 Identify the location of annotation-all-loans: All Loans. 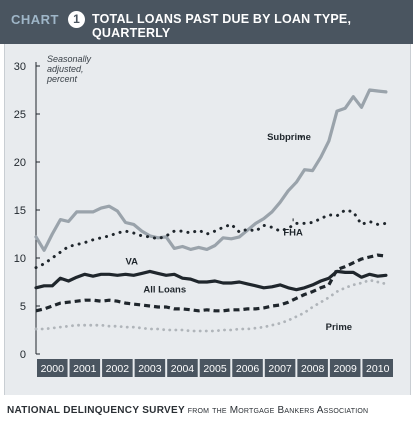
(164, 290).